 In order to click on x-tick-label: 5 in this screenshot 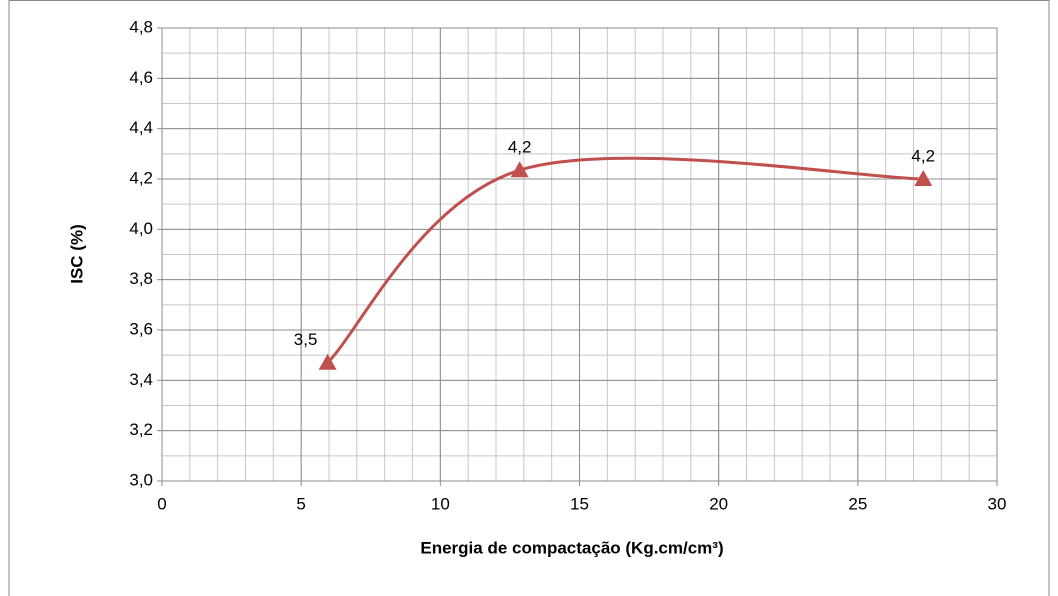, I will do `click(300, 503)`.